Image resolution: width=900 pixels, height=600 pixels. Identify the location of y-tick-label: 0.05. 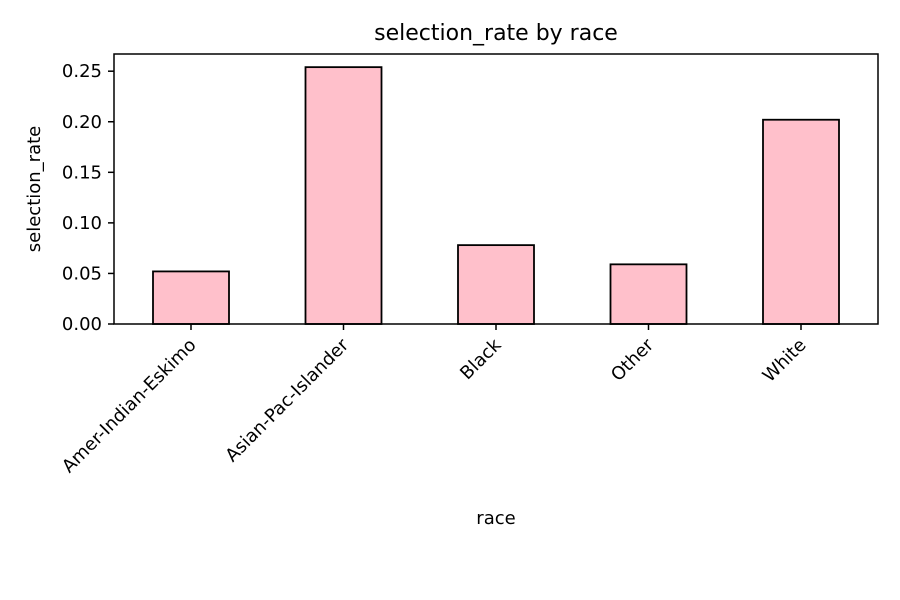
(82, 273).